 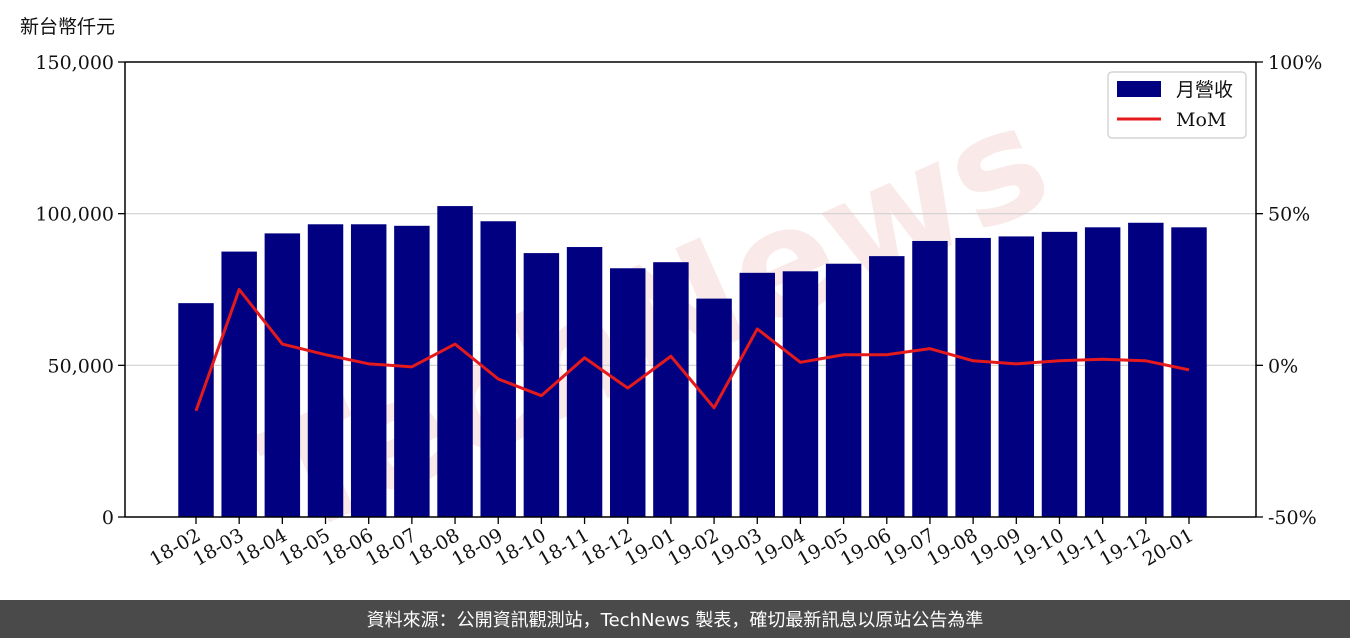 I want to click on footer: 資料來源：公開資訊觀測站，TechNews 製表，確切最新訊息以原站公告為準, so click(x=675, y=619).